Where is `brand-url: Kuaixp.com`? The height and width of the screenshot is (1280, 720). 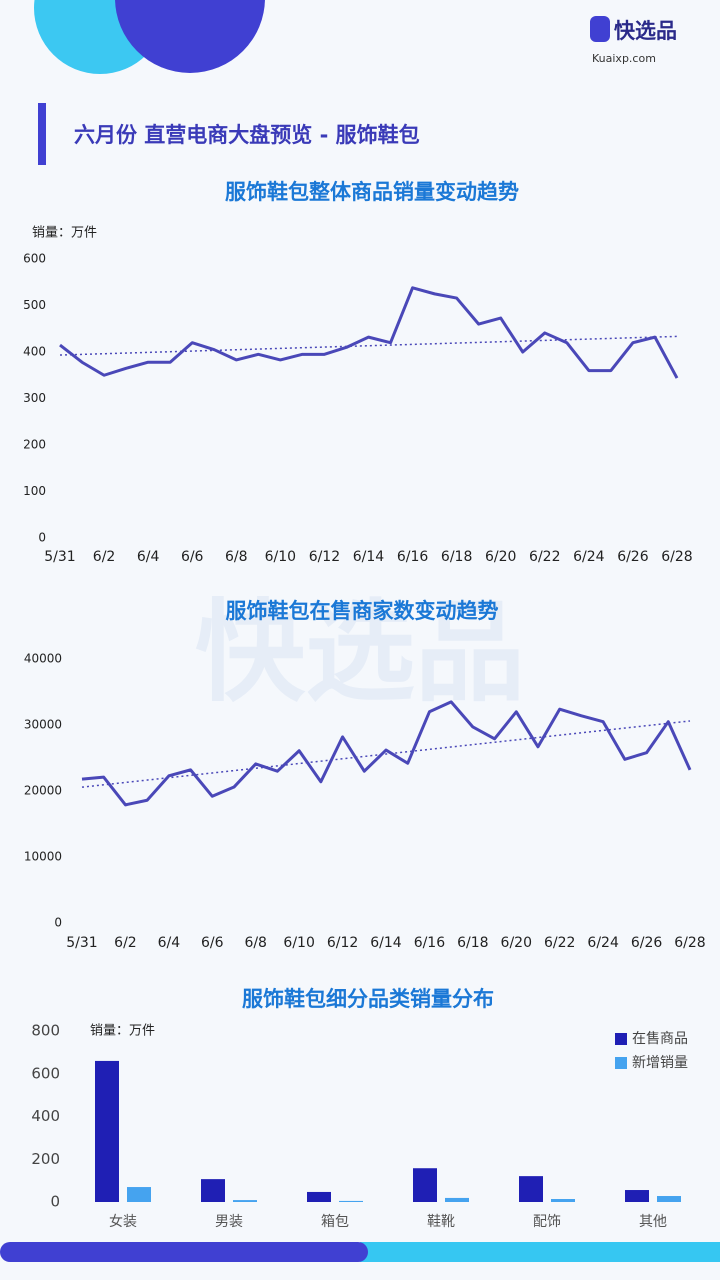
brand-url: Kuaixp.com is located at coordinates (624, 58).